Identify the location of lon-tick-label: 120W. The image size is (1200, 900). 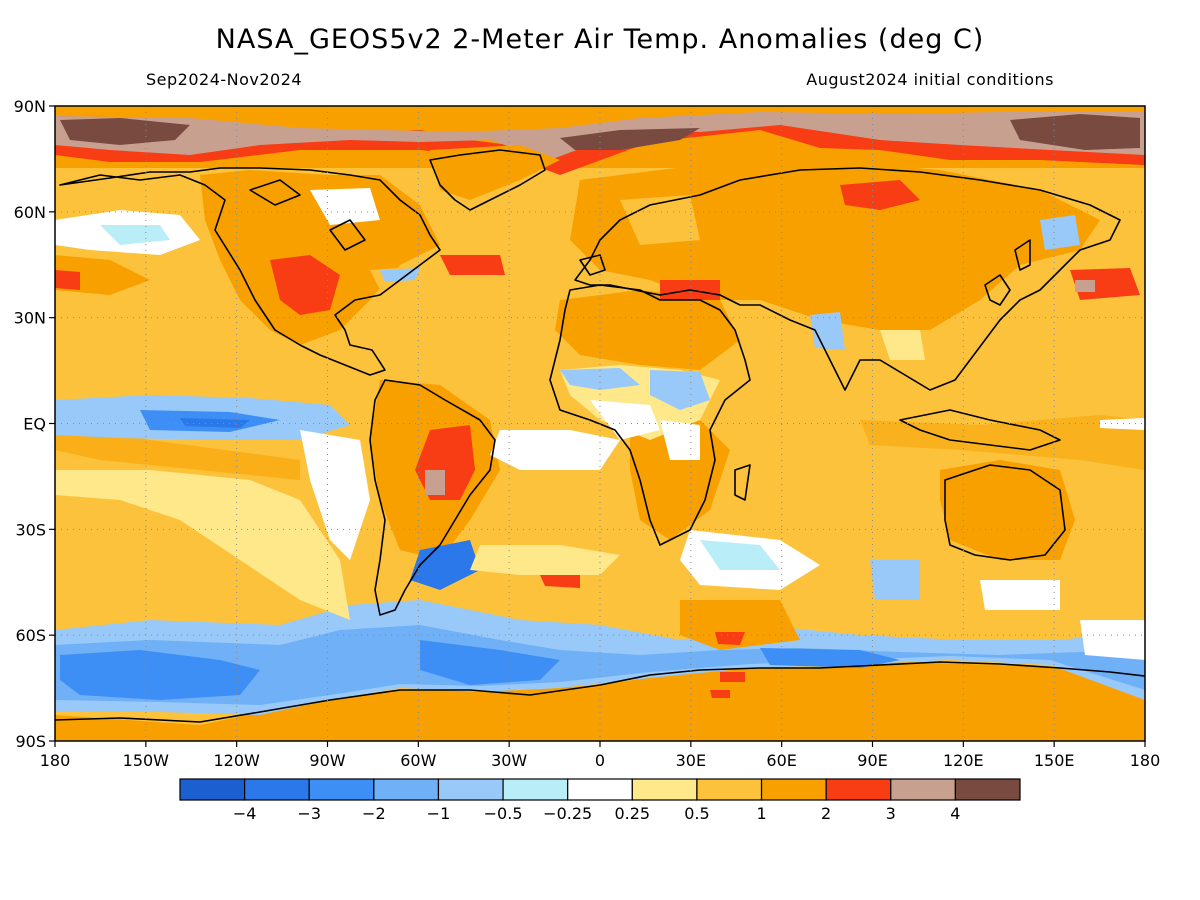
(236, 760).